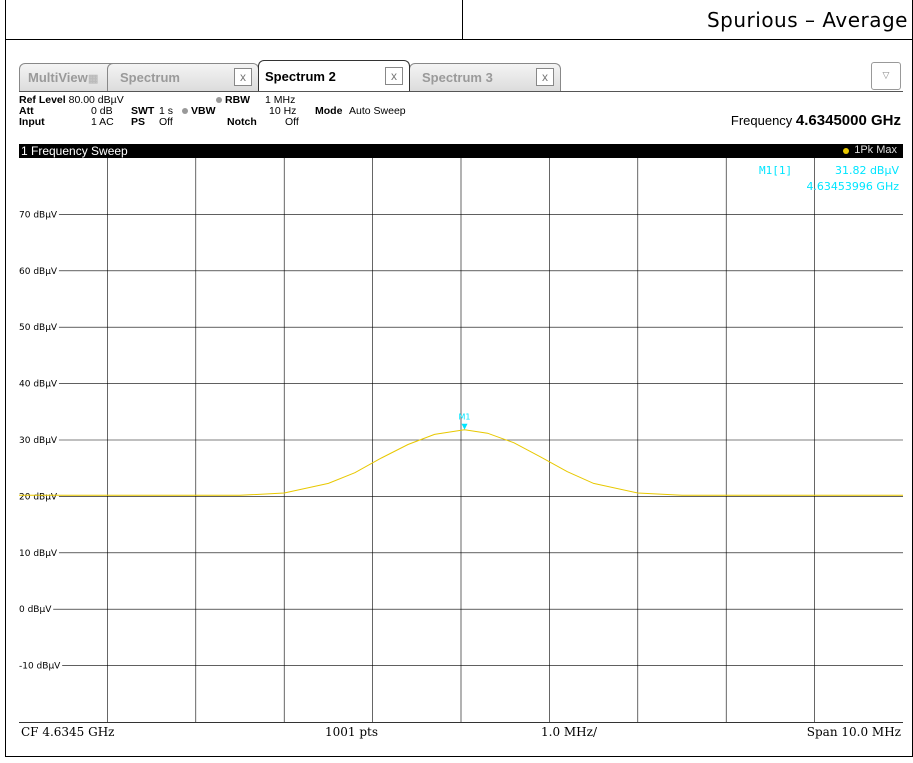  Describe the element at coordinates (26, 111) in the screenshot. I see `att-label: Att` at that location.